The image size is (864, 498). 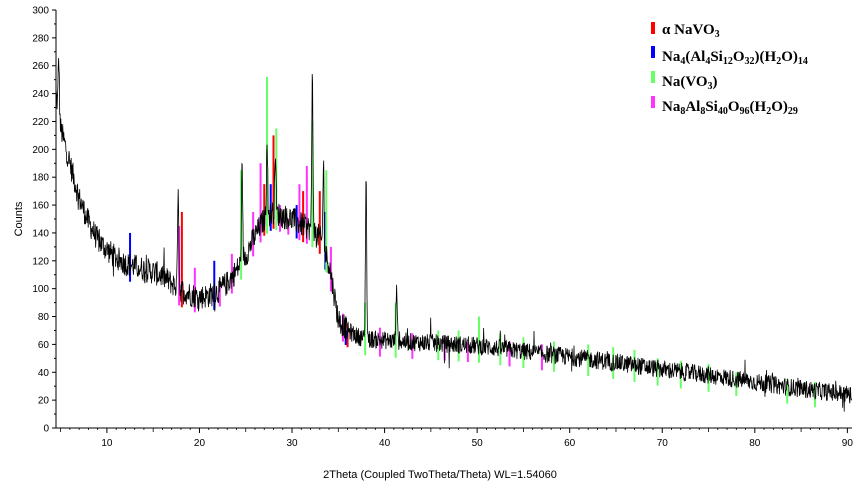 What do you see at coordinates (40, 122) in the screenshot?
I see `y-tick-label: 220` at bounding box center [40, 122].